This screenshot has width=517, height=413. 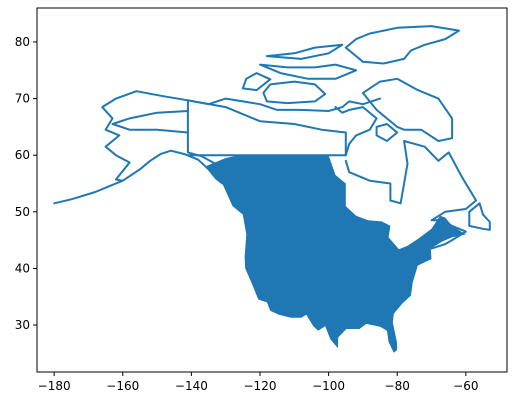 What do you see at coordinates (260, 386) in the screenshot?
I see `x-tick-label: −120` at bounding box center [260, 386].